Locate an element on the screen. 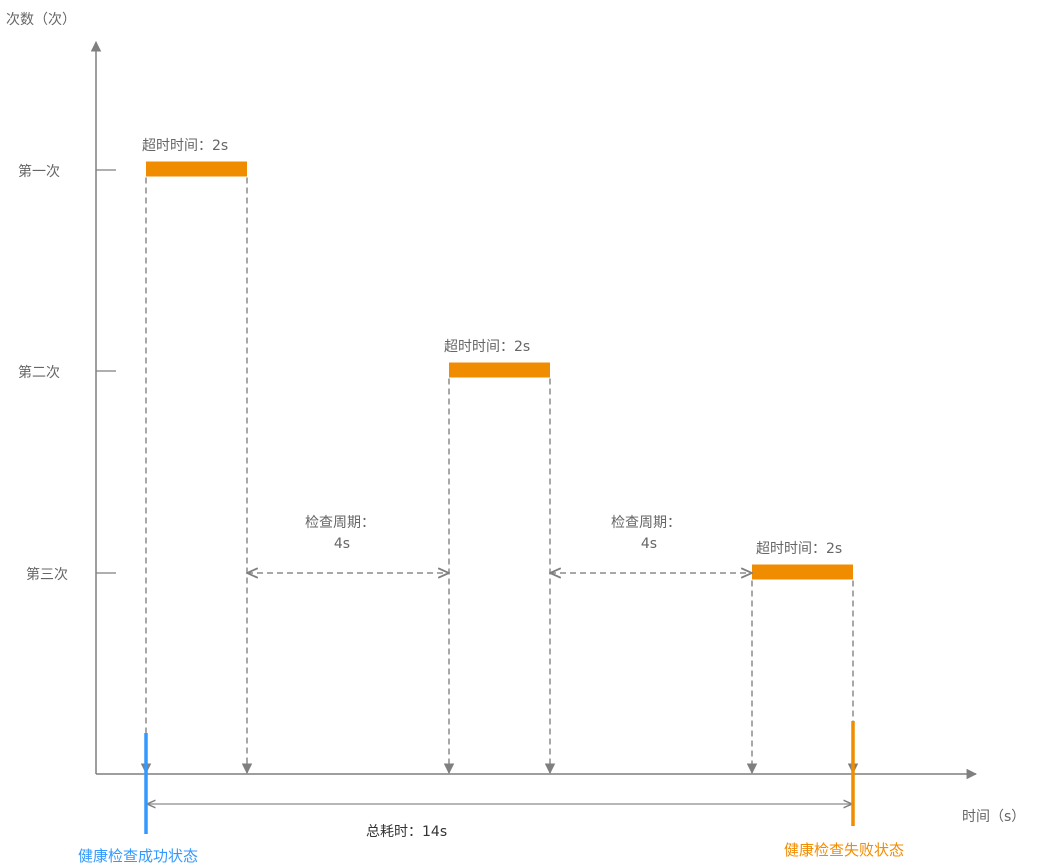 The image size is (1044, 866). row-label-third: 第三次 is located at coordinates (47, 574).